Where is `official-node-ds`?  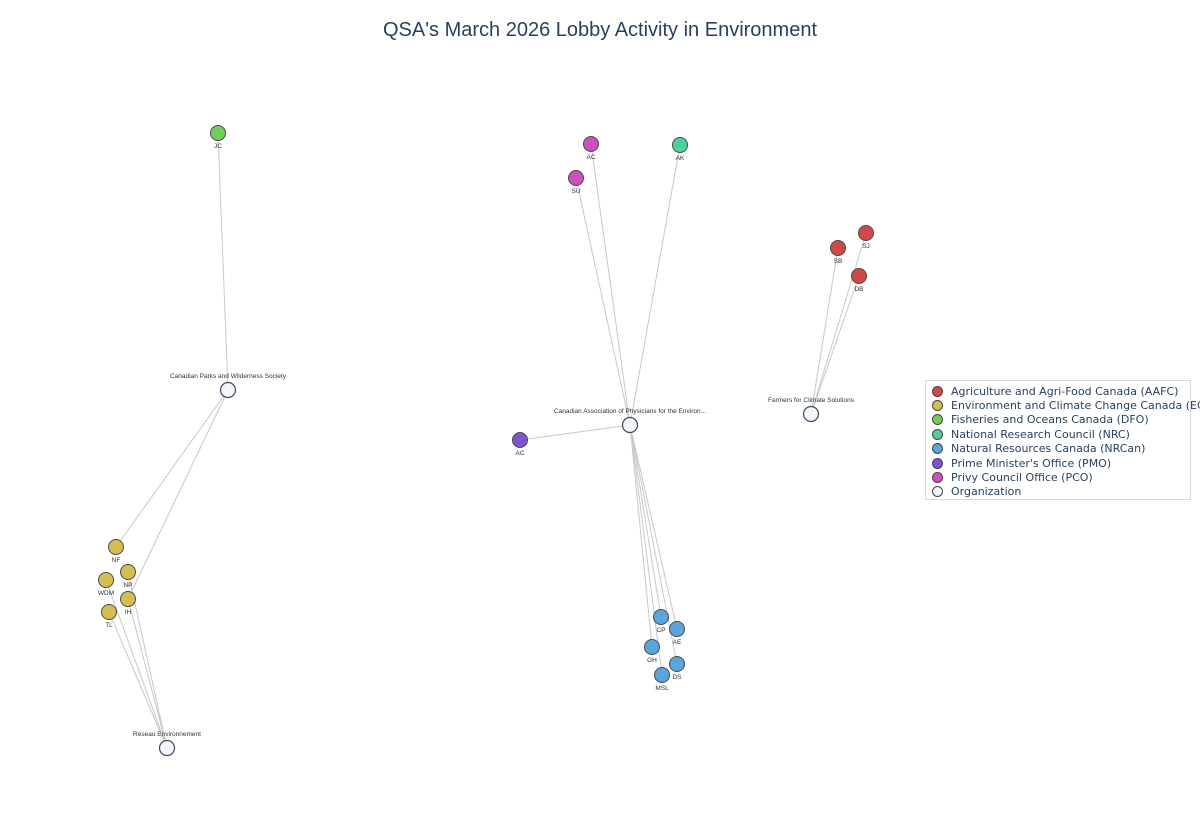
official-node-ds is located at coordinates (677, 664).